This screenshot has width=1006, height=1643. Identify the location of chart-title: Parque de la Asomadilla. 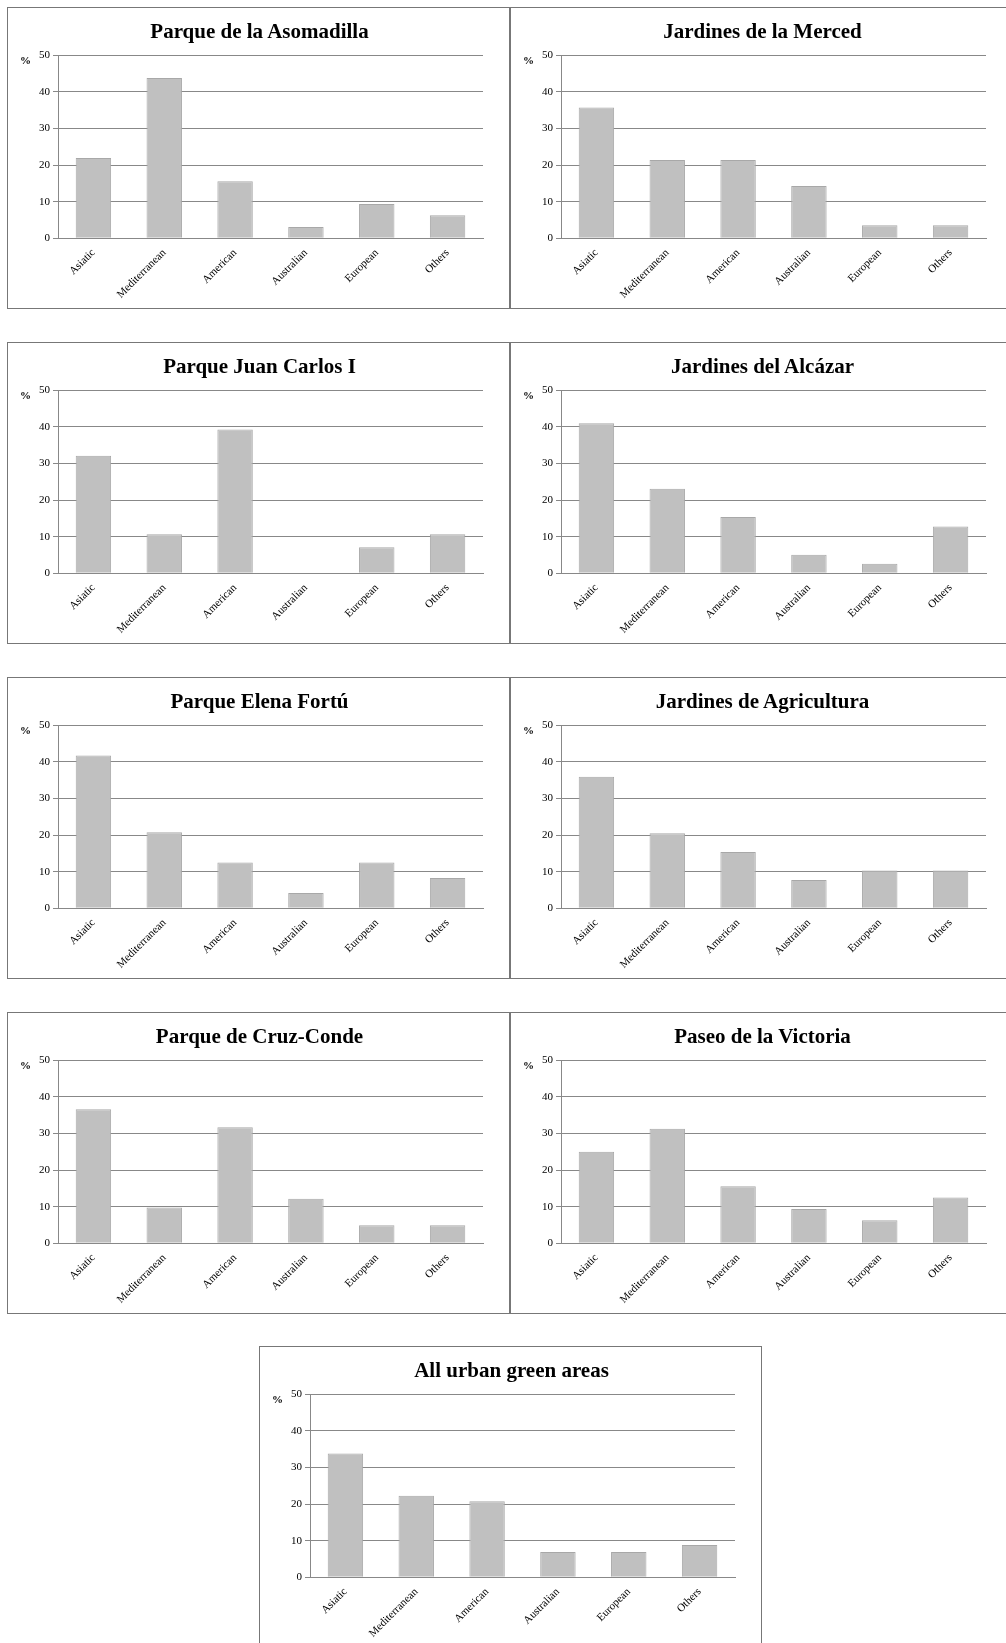
(260, 31).